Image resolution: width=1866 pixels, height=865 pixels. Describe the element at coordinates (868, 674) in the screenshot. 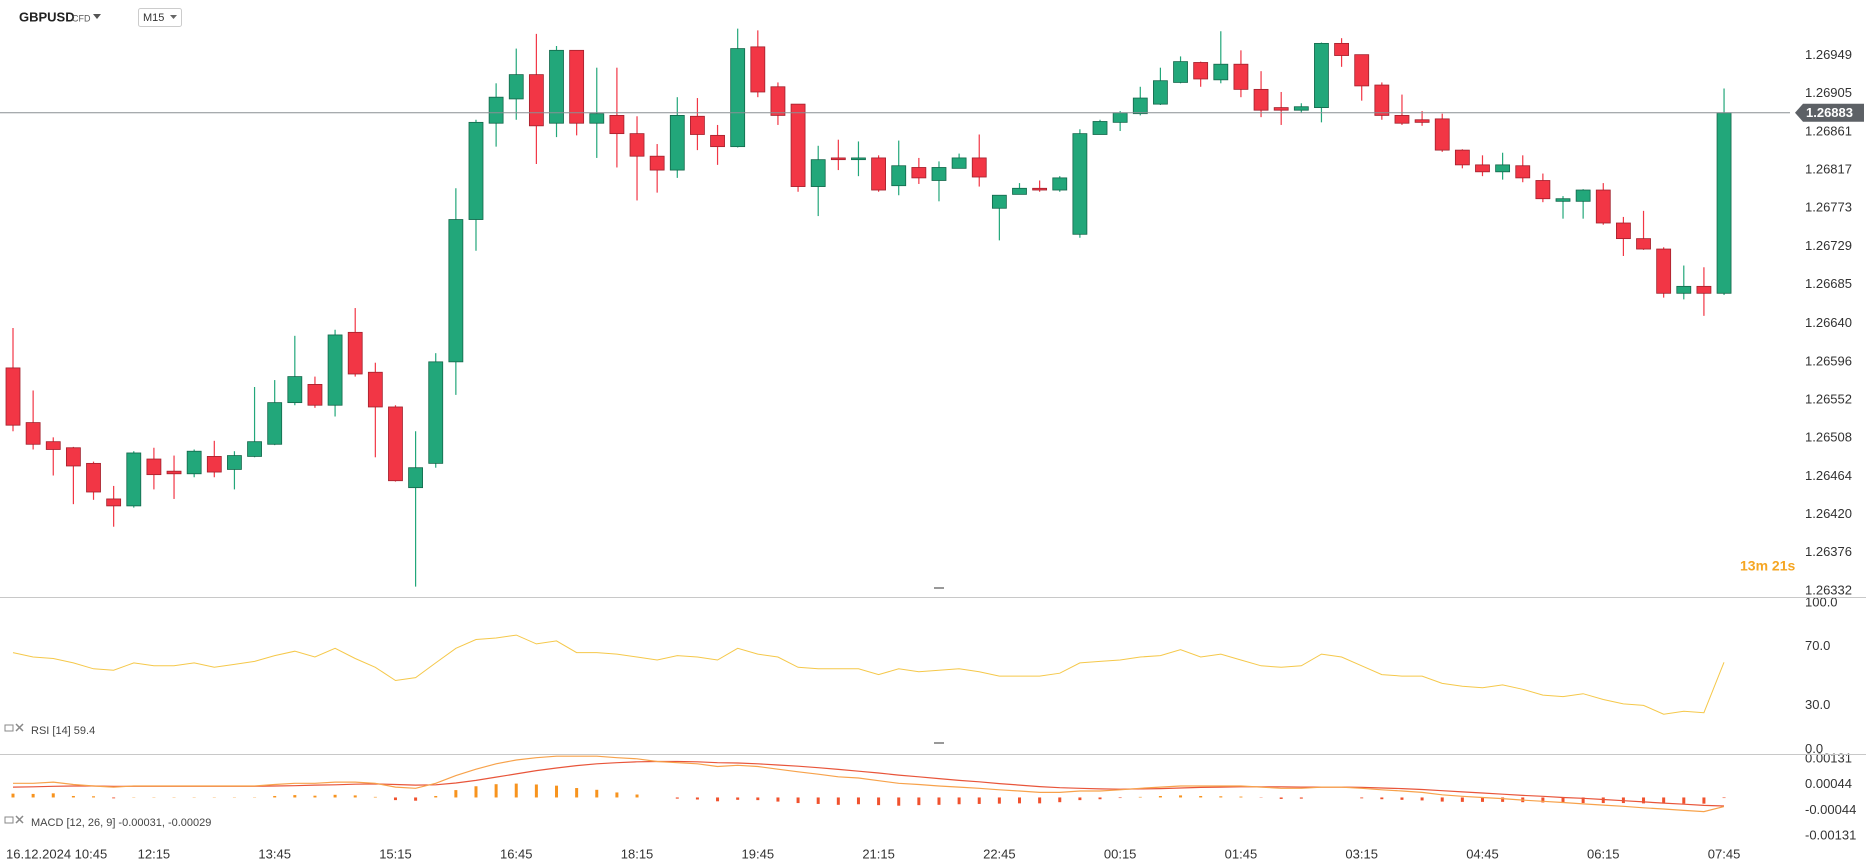

I see `rsi-line` at that location.